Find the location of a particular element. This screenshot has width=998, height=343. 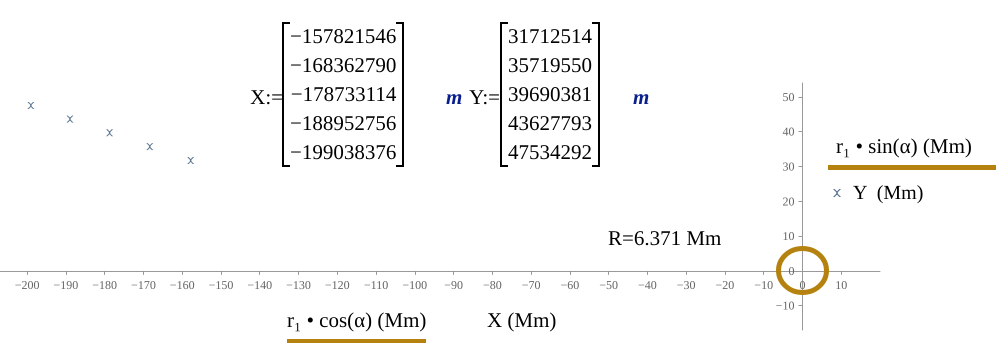

x-tick-label: −100 is located at coordinates (415, 285).